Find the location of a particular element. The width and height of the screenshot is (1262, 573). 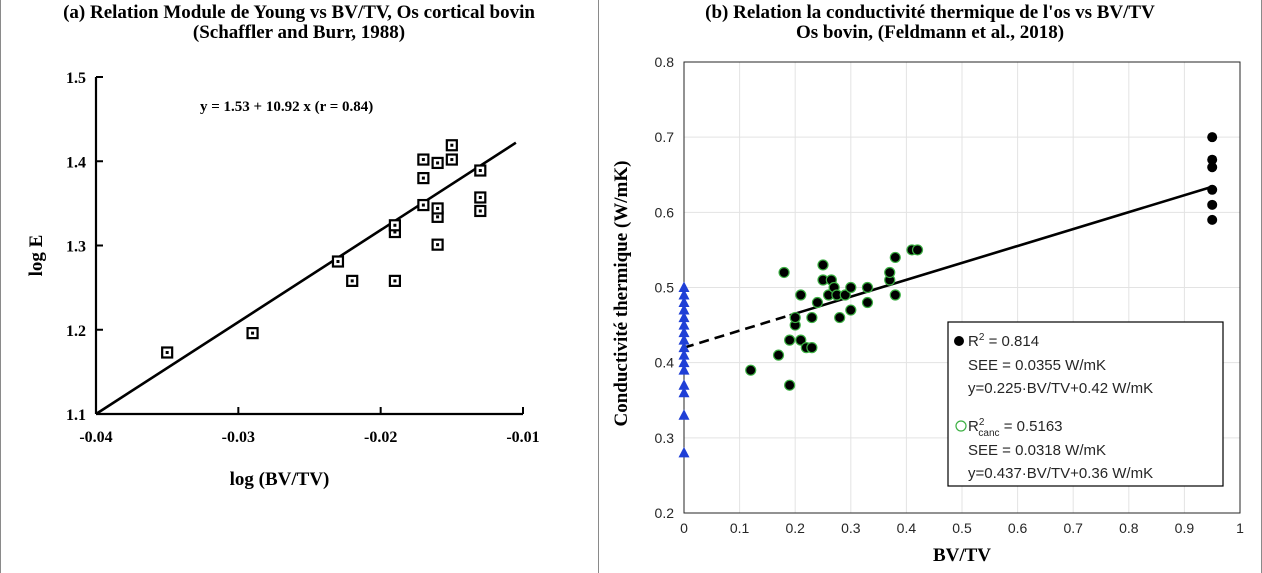

legend-r2-canc: R2 canc = 0.5163 is located at coordinates (1015, 428).